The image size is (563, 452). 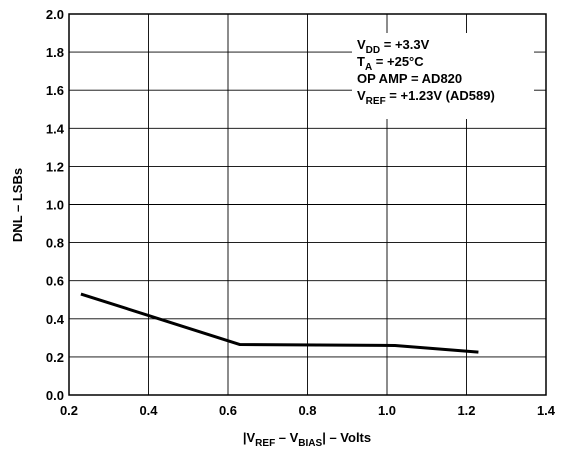 I want to click on x-tick-labels: 0.2 0.4 0.6 0.8 1.0 1.2 1.4, so click(x=308, y=410).